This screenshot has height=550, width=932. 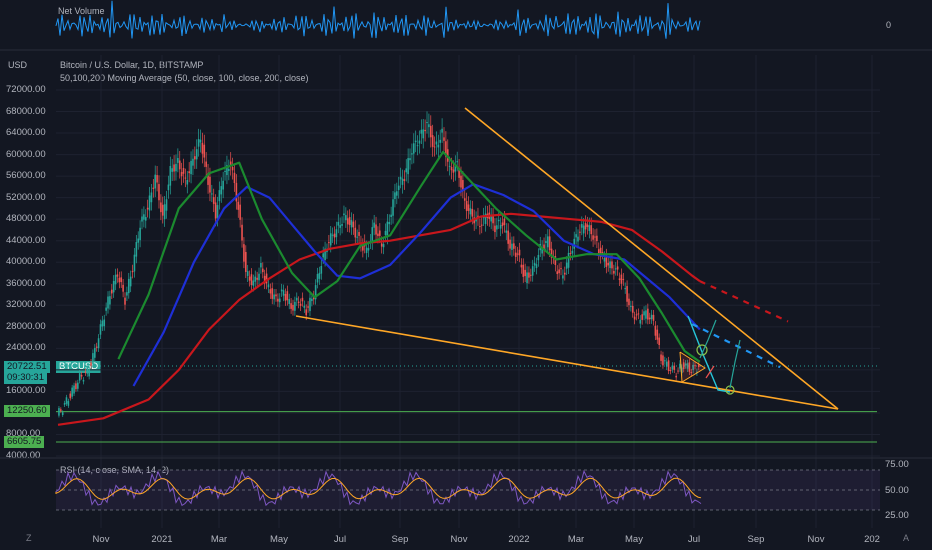 I want to click on rsi-title: RSI (14, close, SMA, 14, 2), so click(x=114, y=470).